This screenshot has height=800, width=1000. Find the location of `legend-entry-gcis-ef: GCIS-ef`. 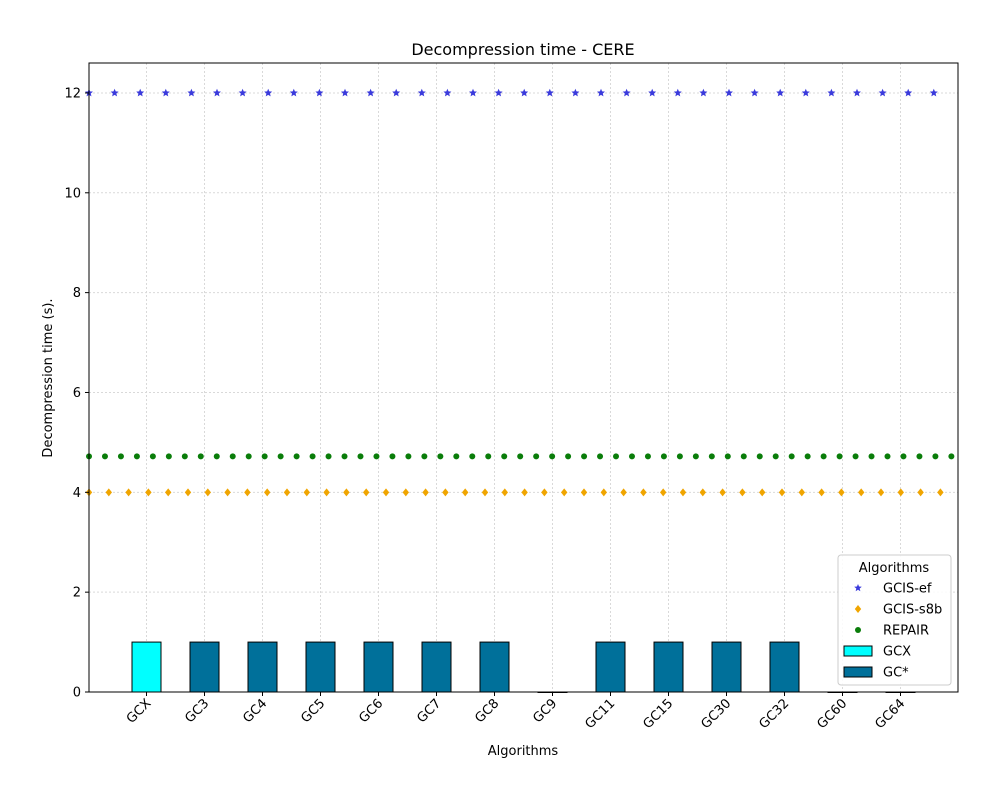

legend-entry-gcis-ef: GCIS-ef is located at coordinates (893, 589).